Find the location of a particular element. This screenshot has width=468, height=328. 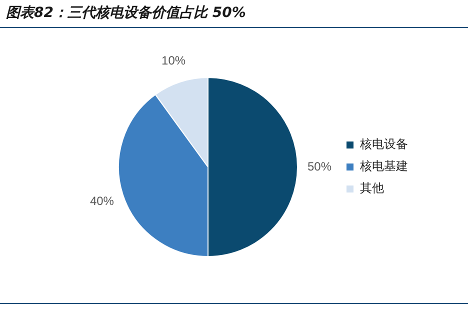

data-label: 50% is located at coordinates (319, 166).